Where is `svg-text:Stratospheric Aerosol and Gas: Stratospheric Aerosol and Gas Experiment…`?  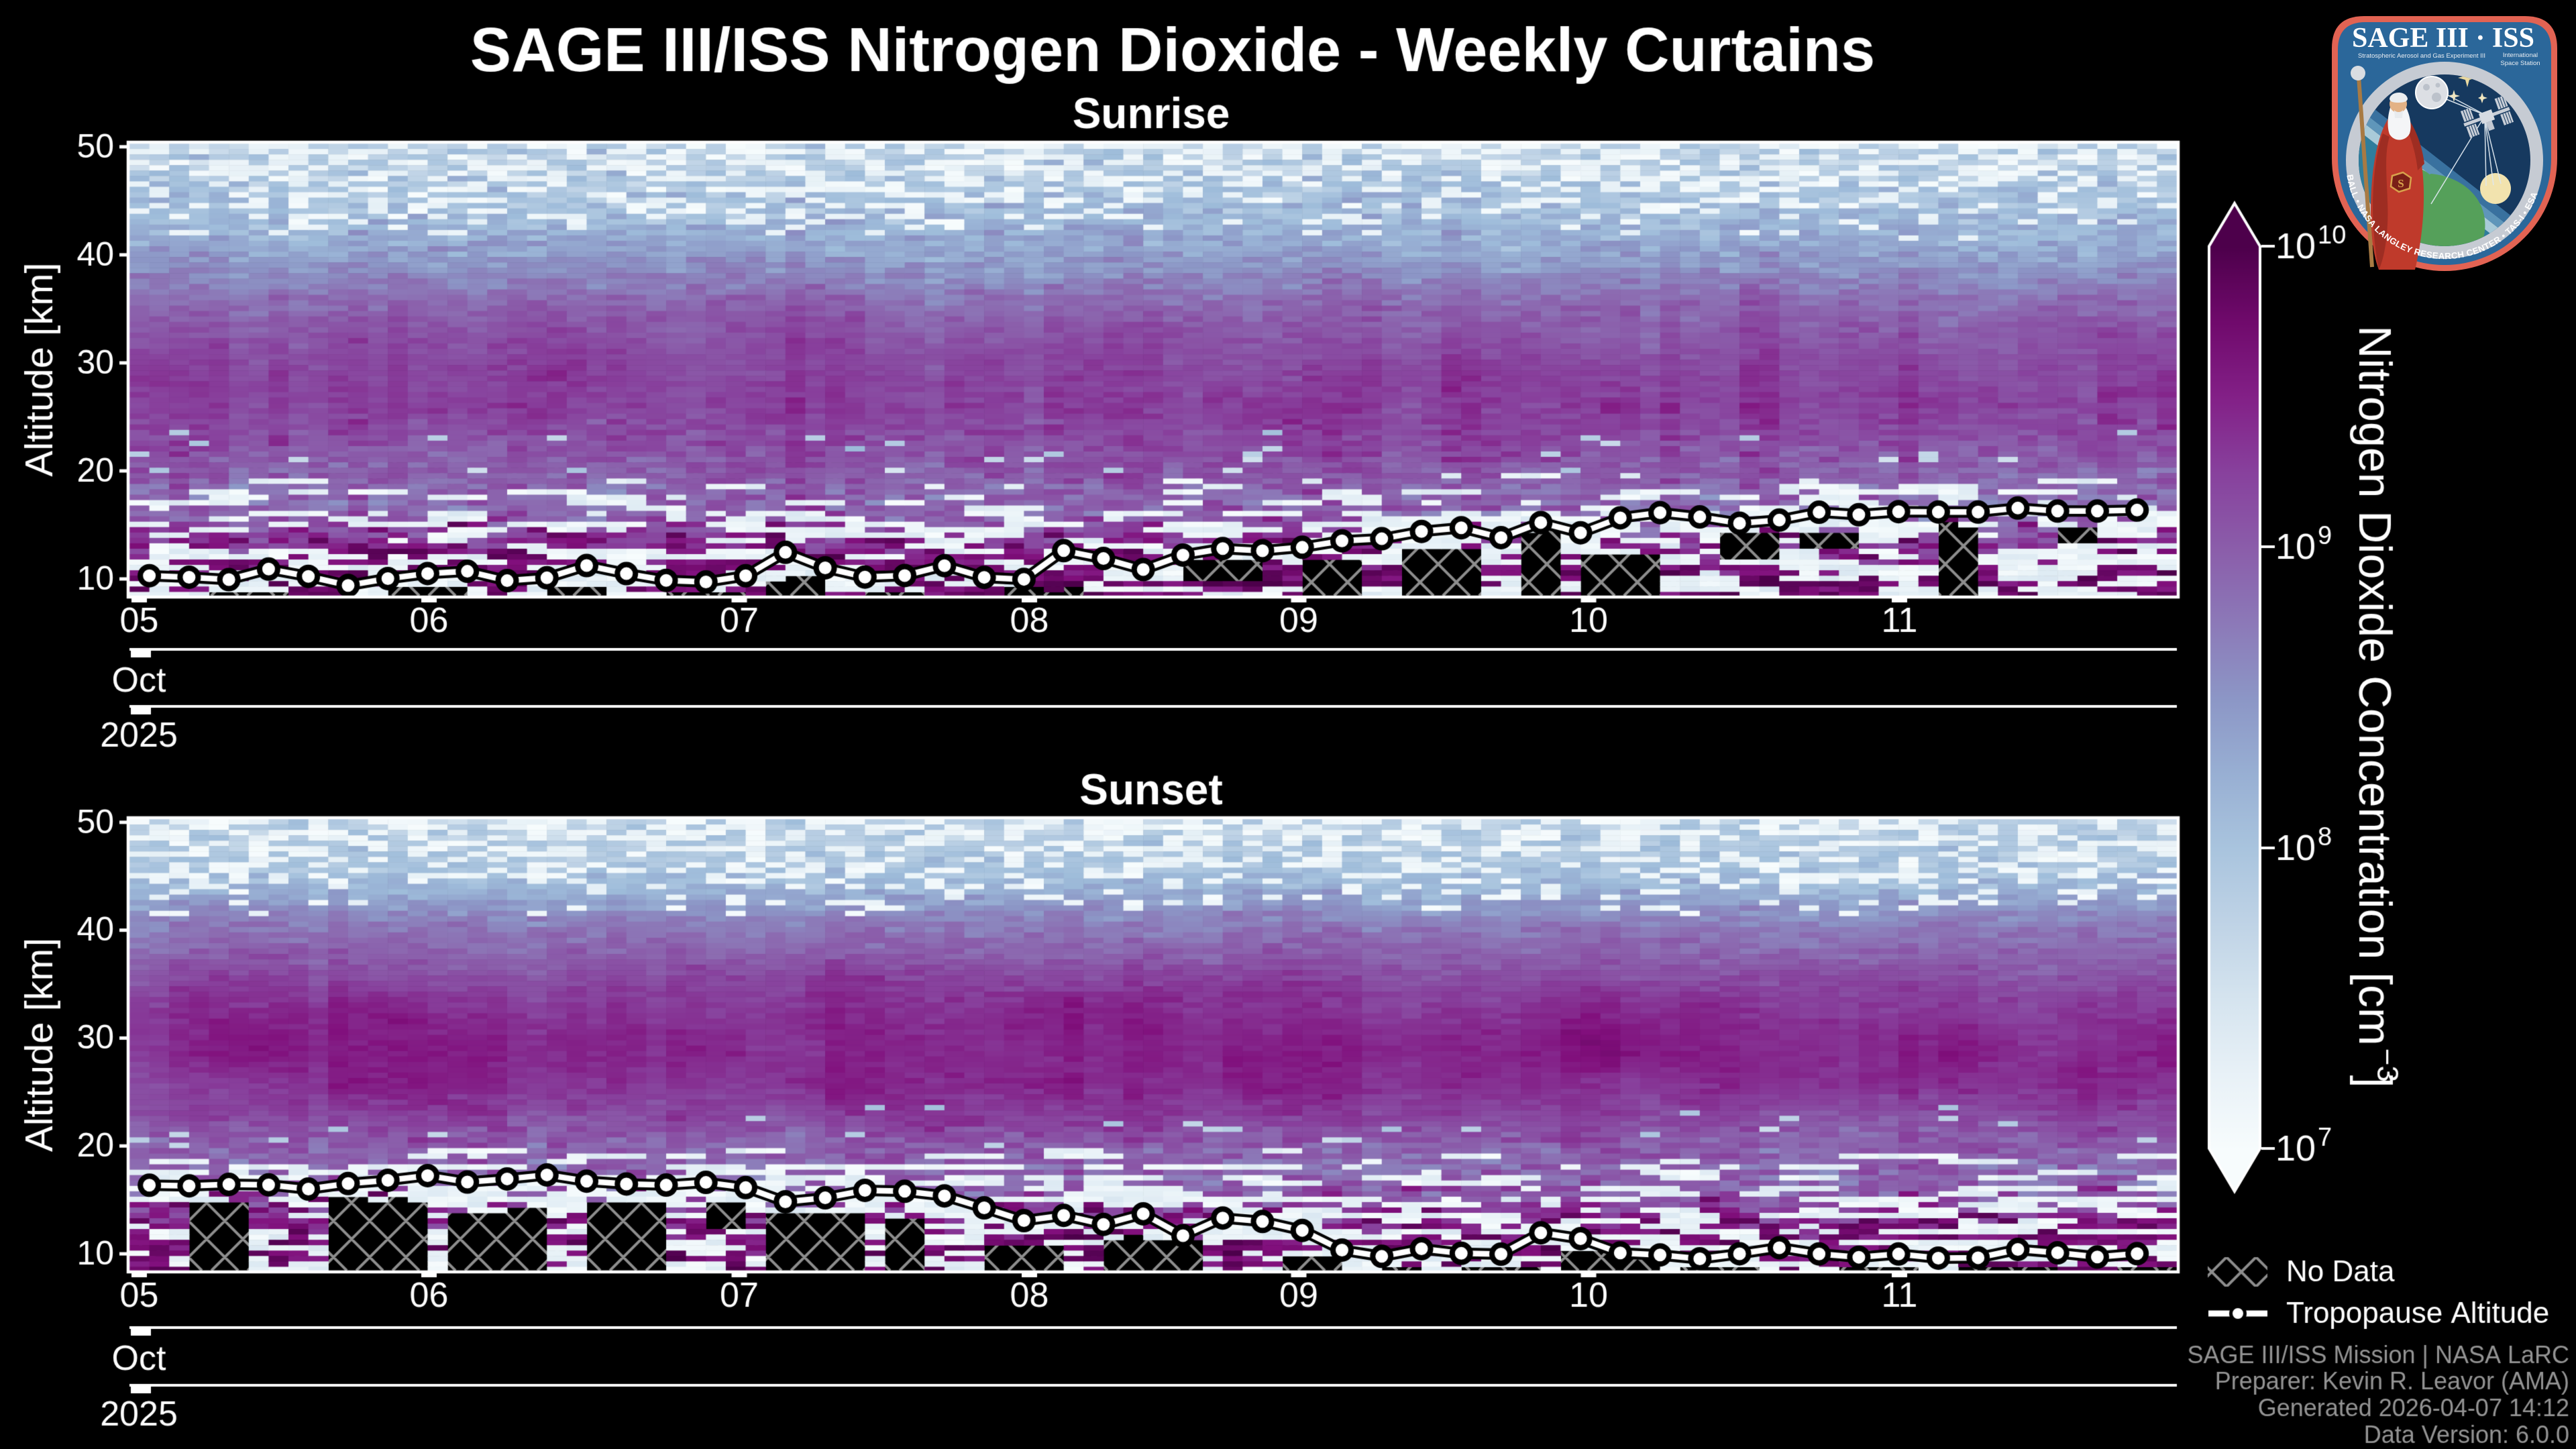
svg-text:Stratospheric Aerosol and Gas: Stratospheric Aerosol and Gas Experiment… is located at coordinates (2421, 56).